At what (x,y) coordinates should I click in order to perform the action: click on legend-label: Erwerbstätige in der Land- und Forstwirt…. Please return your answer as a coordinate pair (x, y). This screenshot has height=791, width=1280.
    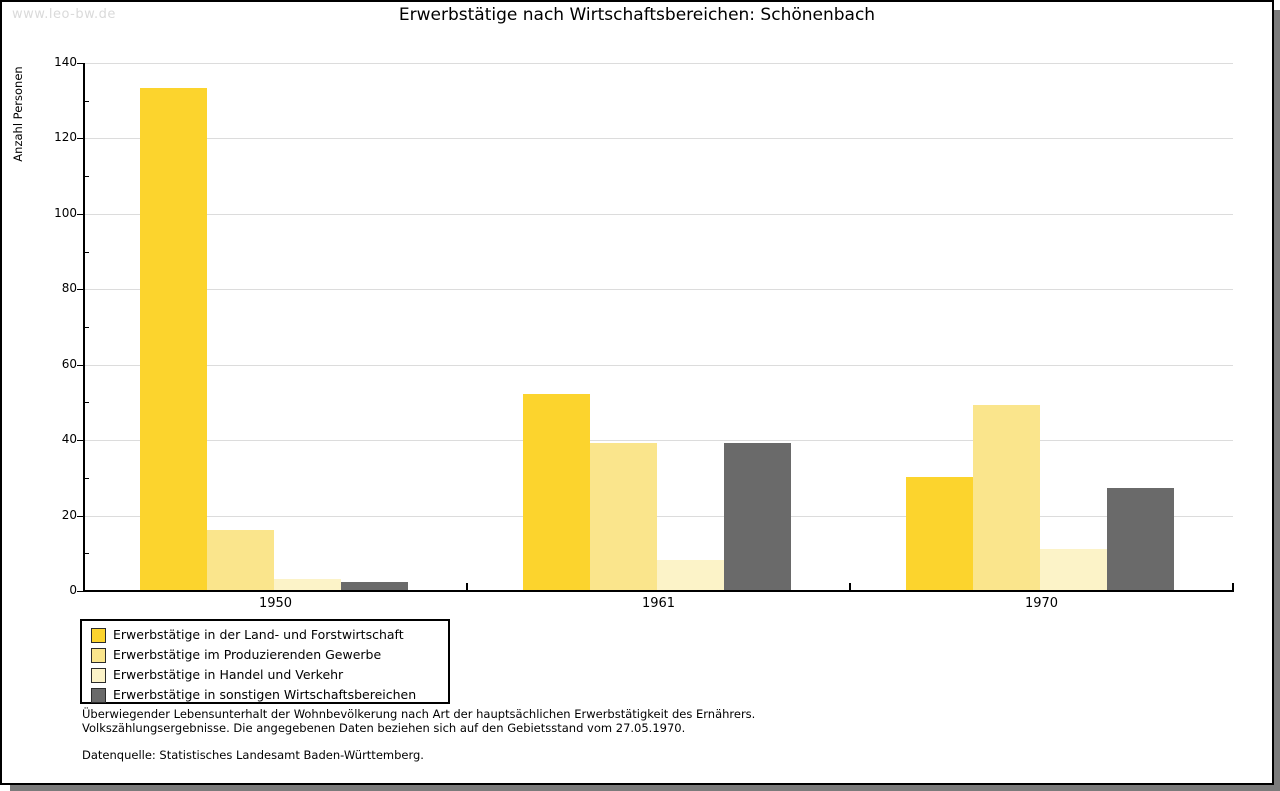
    Looking at the image, I should click on (258, 634).